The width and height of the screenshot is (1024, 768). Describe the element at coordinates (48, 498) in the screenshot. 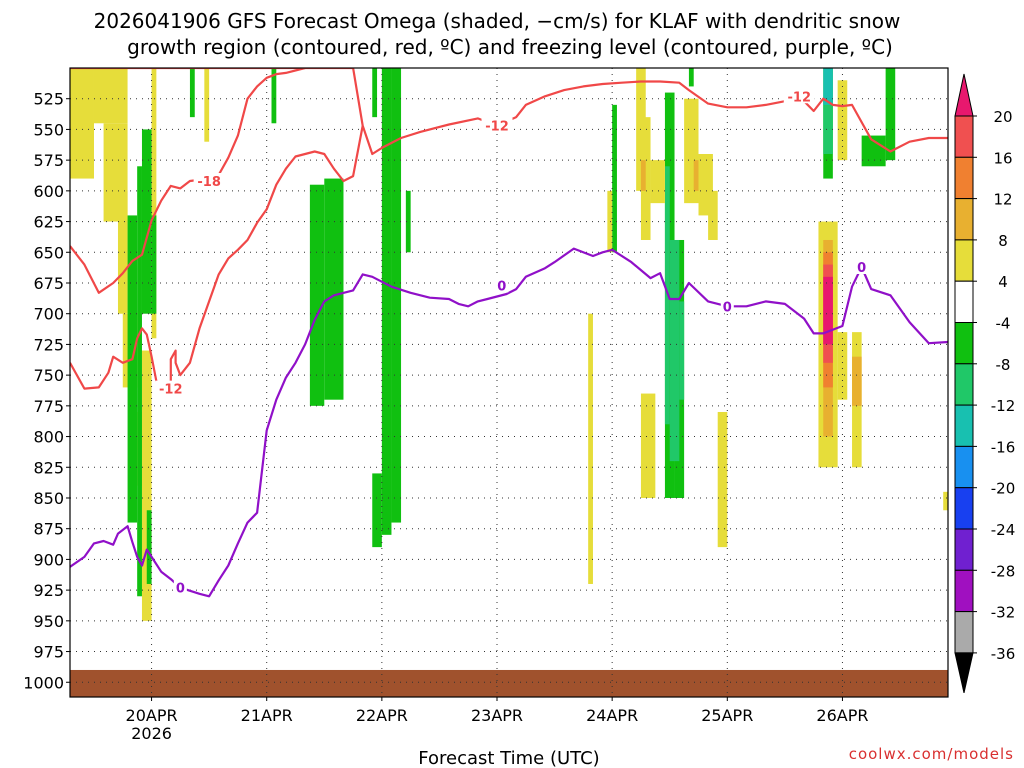

I see `y-tick-label: 850` at that location.